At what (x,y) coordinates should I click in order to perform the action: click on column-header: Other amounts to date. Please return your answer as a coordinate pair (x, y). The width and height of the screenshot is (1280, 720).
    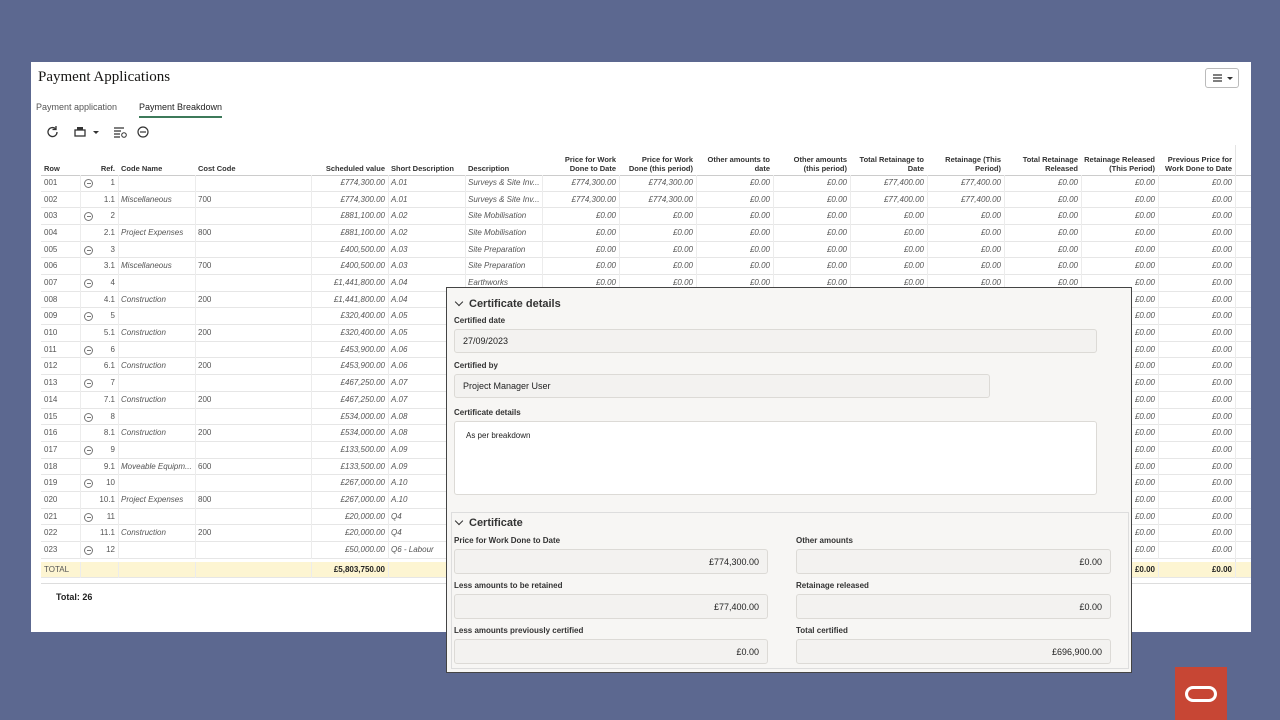
    Looking at the image, I should click on (738, 164).